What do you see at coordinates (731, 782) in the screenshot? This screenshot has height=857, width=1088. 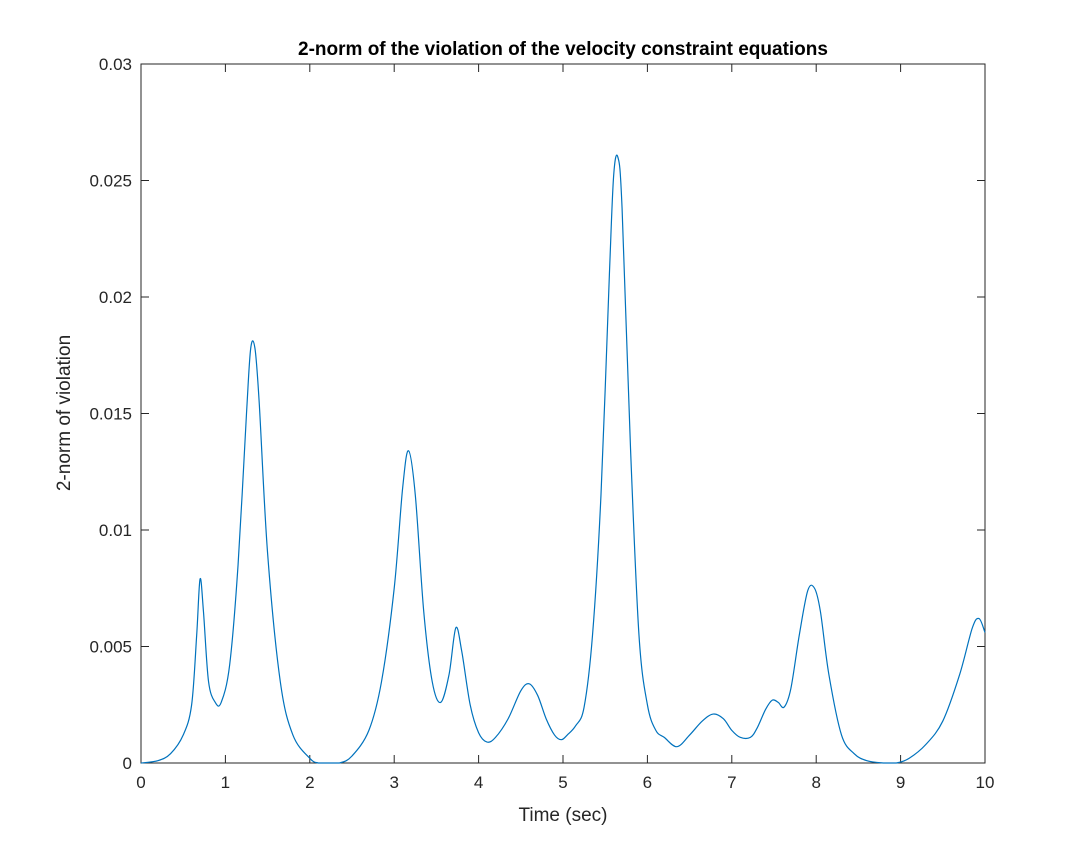 I see `x-tick-label: 7` at bounding box center [731, 782].